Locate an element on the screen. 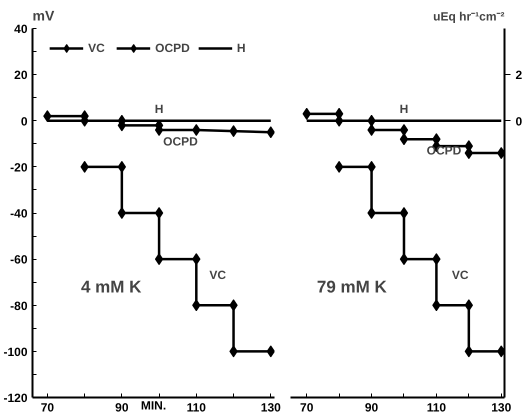  y-tick-label: -20 is located at coordinates (19, 167).